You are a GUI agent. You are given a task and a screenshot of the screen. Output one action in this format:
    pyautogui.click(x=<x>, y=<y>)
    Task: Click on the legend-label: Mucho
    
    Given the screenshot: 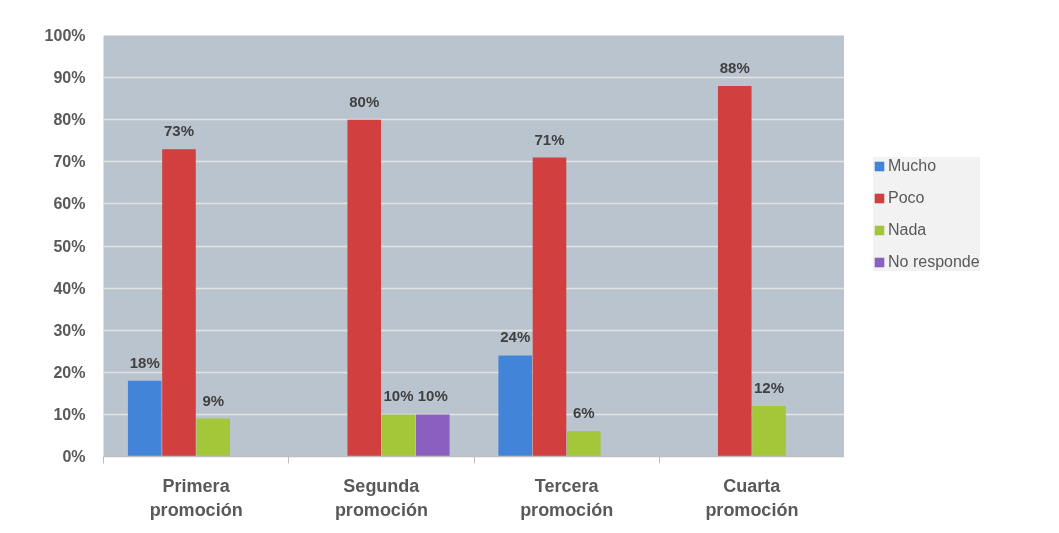 What is the action you would take?
    pyautogui.click(x=912, y=166)
    